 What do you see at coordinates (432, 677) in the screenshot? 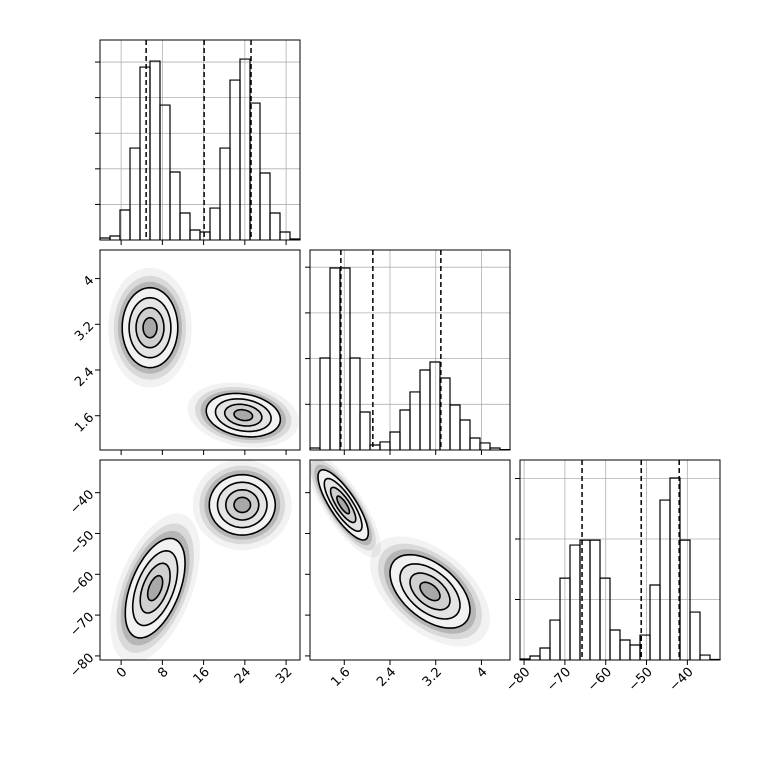
I see `x-tick-label: 3.2` at bounding box center [432, 677].